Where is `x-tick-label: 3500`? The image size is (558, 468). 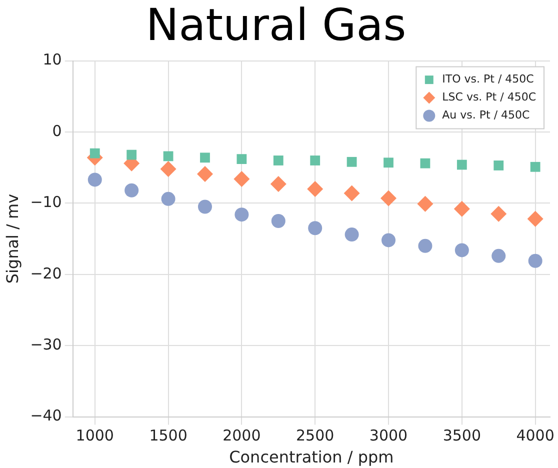 x-tick-label: 3500 is located at coordinates (462, 435).